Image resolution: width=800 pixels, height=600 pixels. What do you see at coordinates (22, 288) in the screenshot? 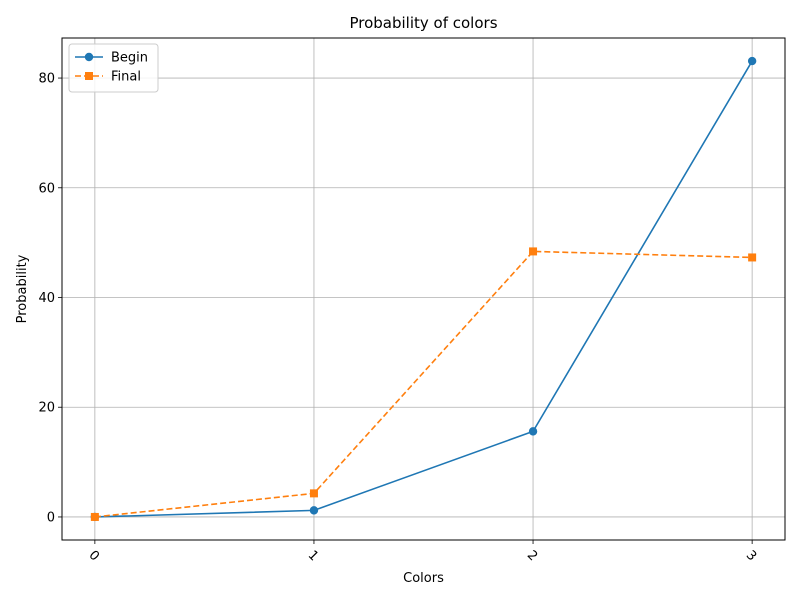
I see `y-axis-label: Probability` at bounding box center [22, 288].